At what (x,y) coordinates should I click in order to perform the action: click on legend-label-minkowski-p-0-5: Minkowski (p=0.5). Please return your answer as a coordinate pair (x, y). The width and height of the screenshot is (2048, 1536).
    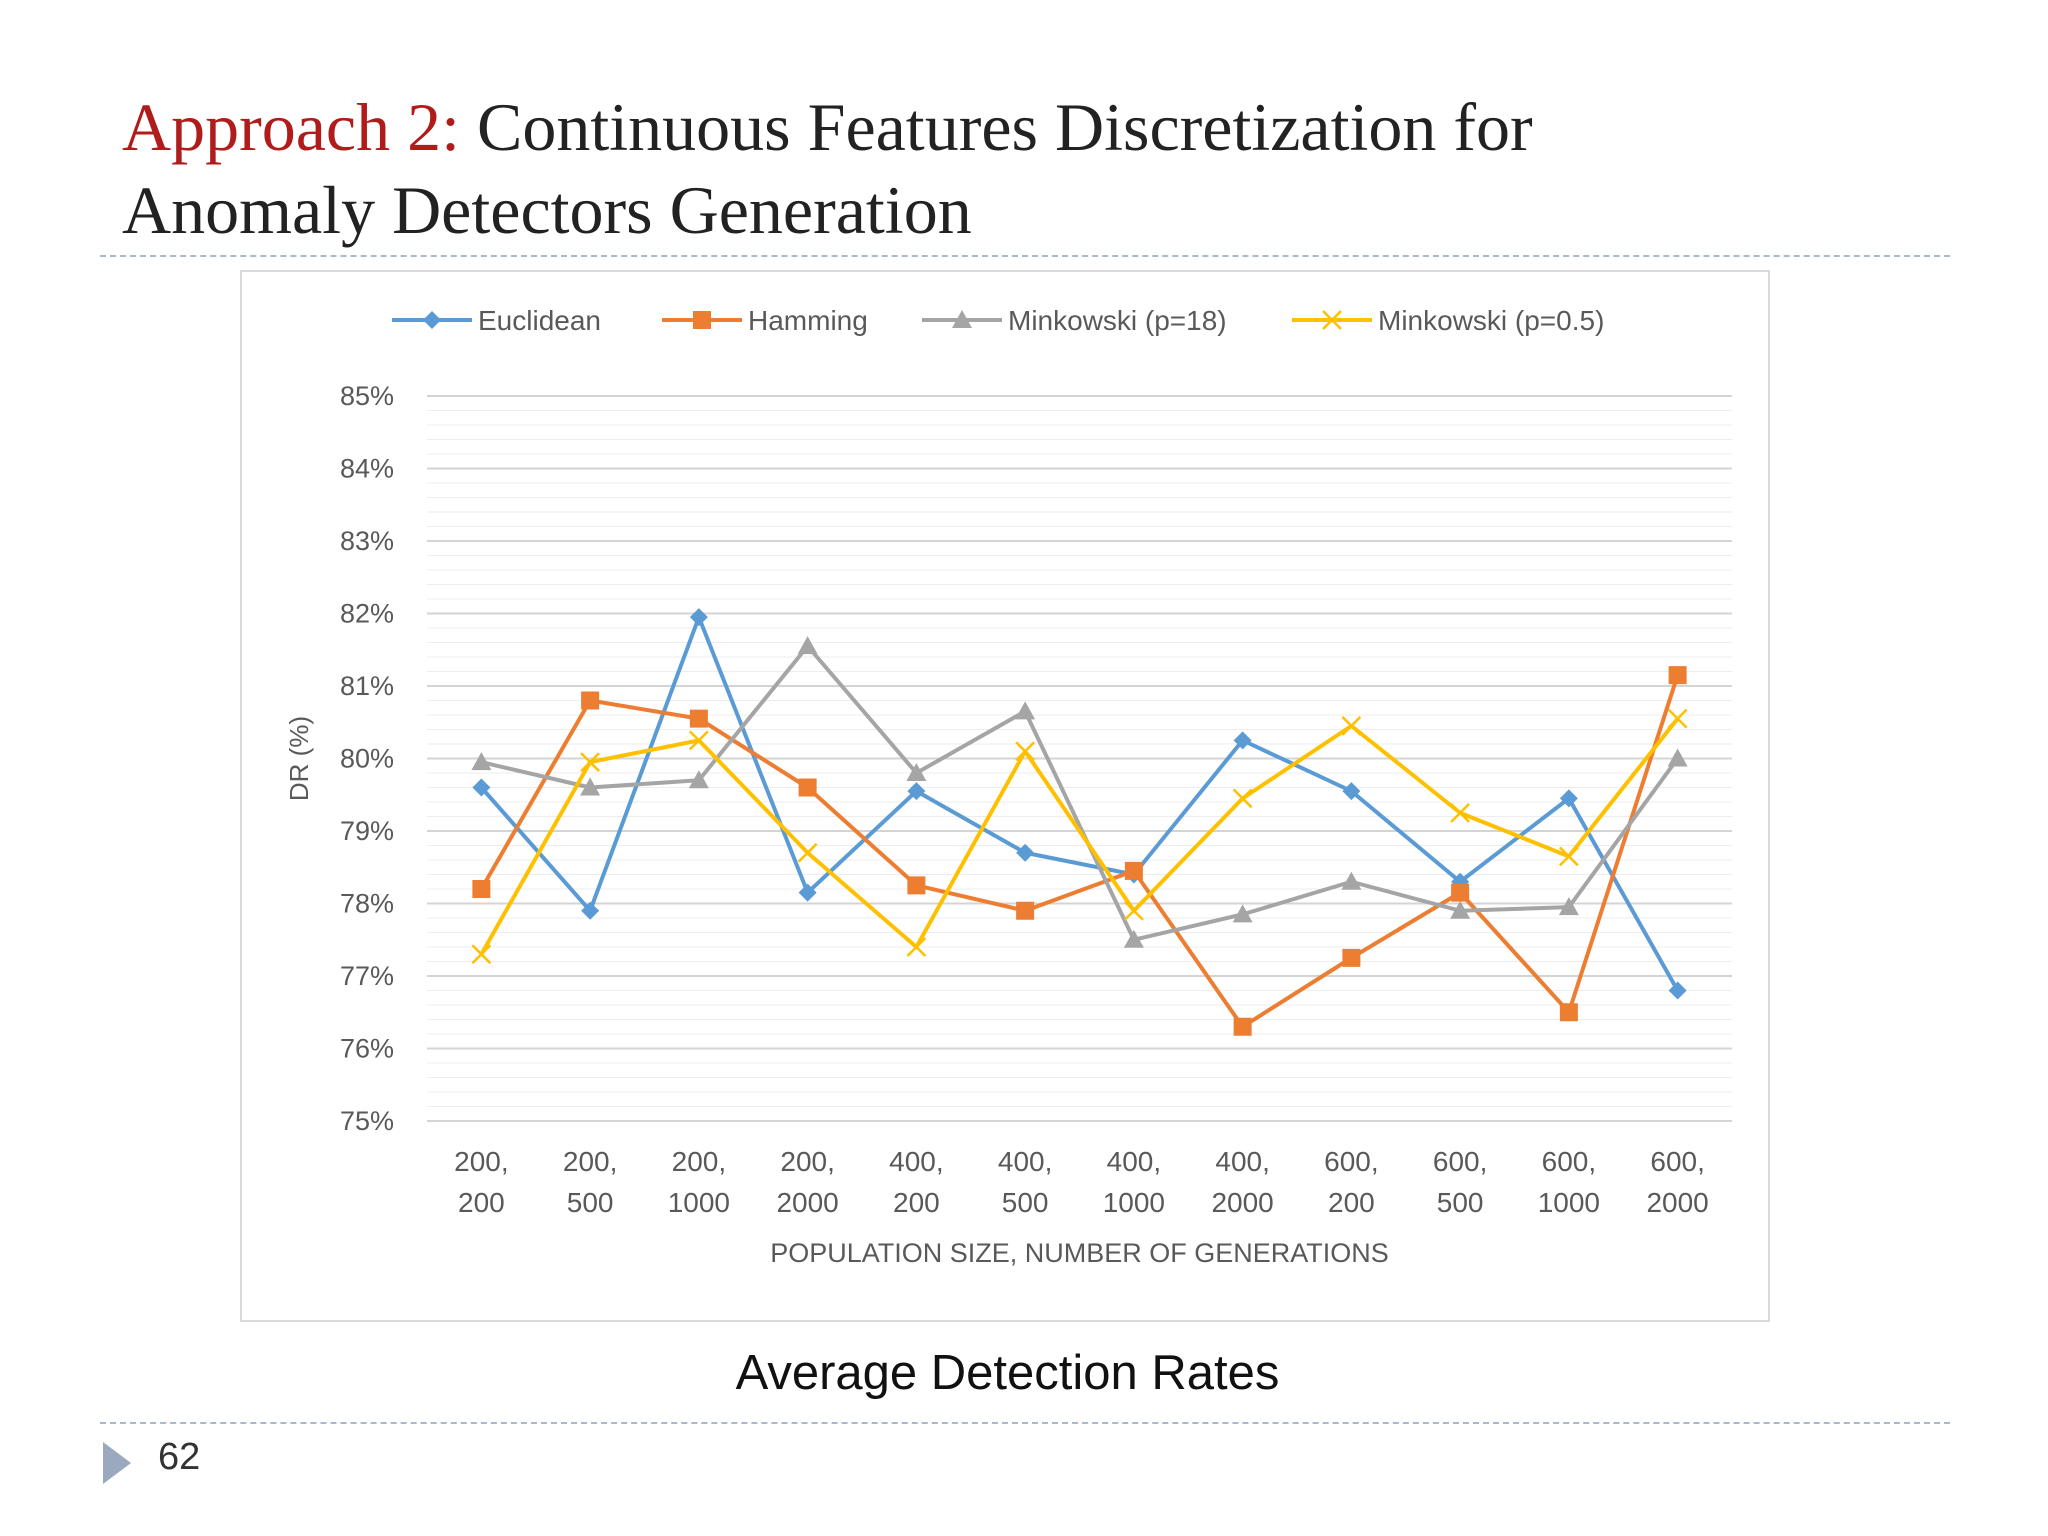
    Looking at the image, I should click on (1491, 320).